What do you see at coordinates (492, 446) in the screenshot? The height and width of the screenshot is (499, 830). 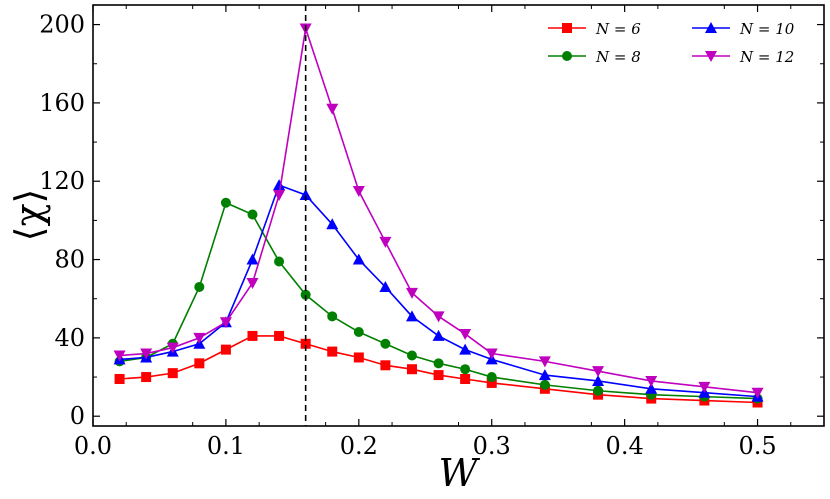 I see `x-tick-label: 0.3` at bounding box center [492, 446].